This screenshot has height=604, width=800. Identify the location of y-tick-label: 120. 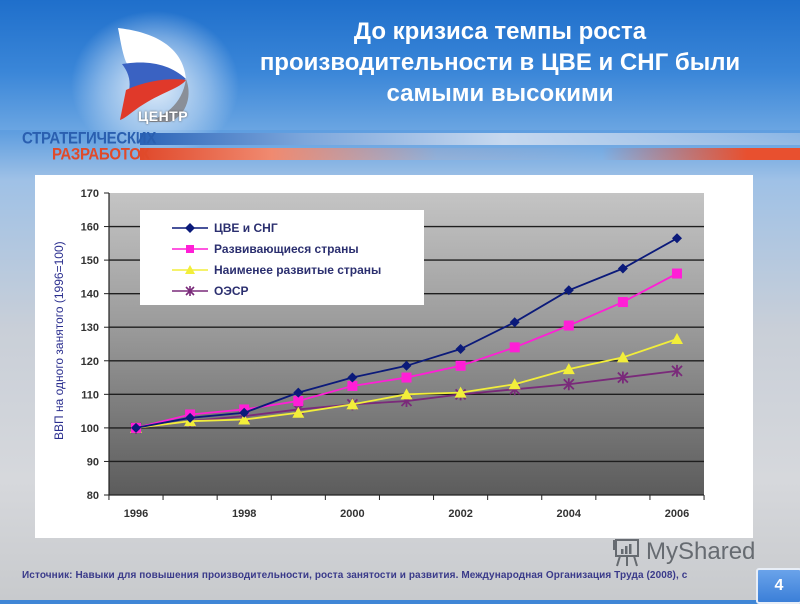
(90, 362).